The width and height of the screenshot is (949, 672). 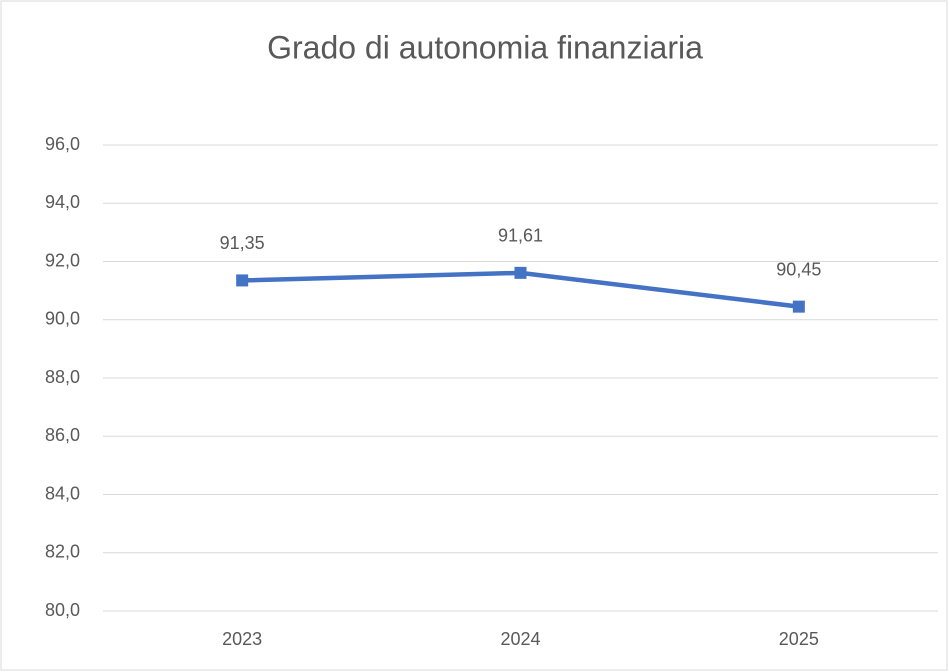 I want to click on y-tick-label: 82,0, so click(x=62, y=552).